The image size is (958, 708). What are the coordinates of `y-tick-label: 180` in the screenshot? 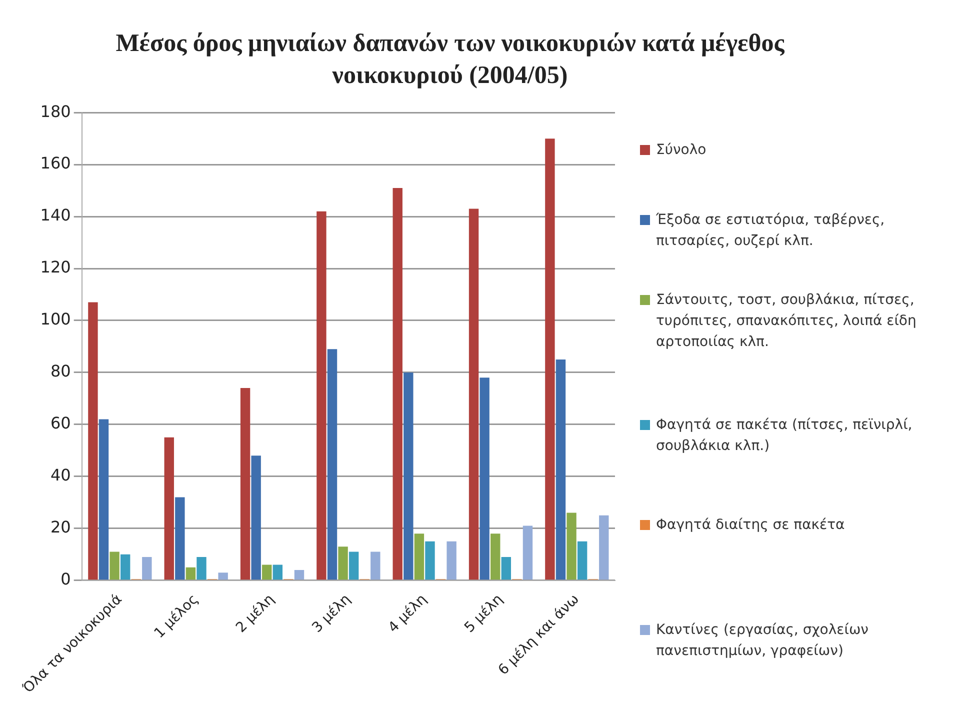 It's located at (55, 111).